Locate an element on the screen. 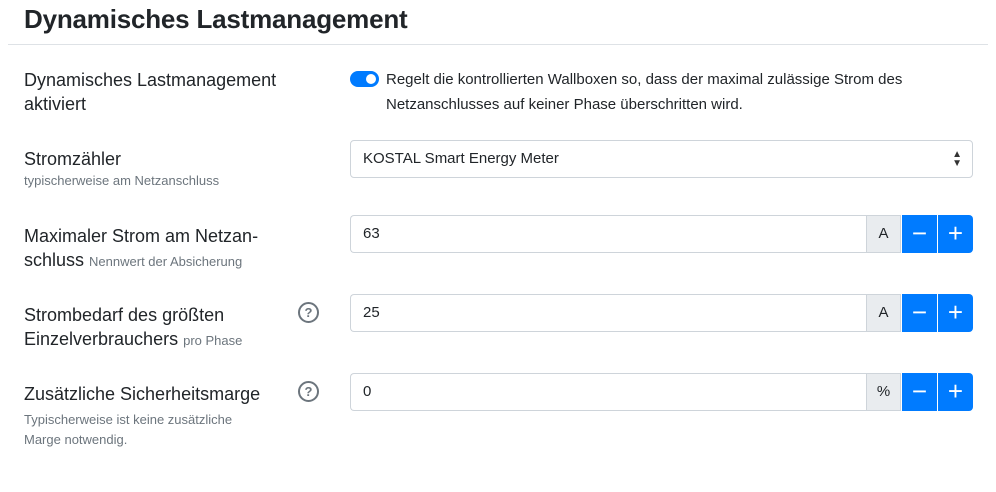 Image resolution: width=996 pixels, height=492 pixels. max-current-group: 63 A − + is located at coordinates (661, 234).